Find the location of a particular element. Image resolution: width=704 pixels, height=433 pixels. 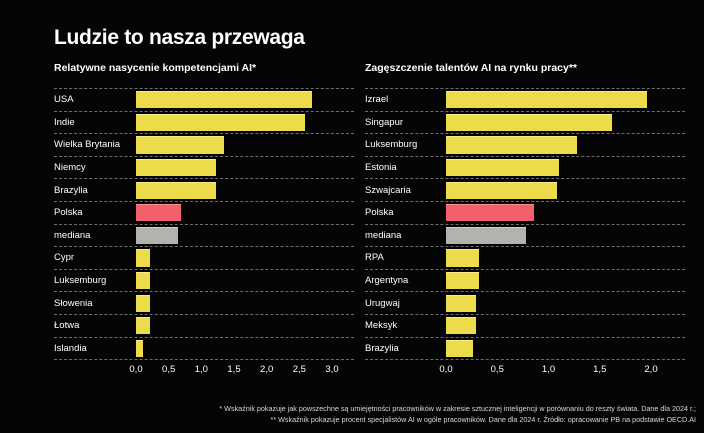

category-label: Indie is located at coordinates (64, 122).